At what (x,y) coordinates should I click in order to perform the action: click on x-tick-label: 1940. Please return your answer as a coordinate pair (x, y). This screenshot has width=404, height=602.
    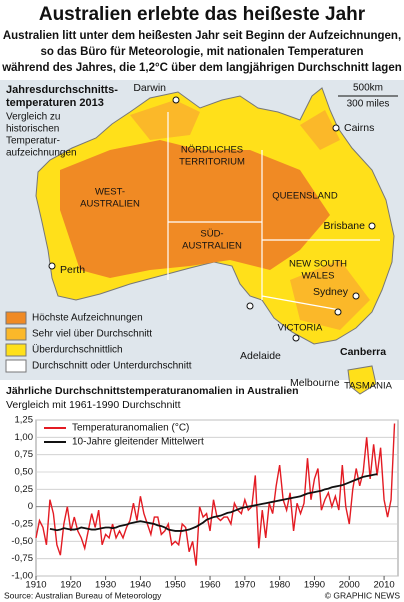
    Looking at the image, I should click on (140, 585).